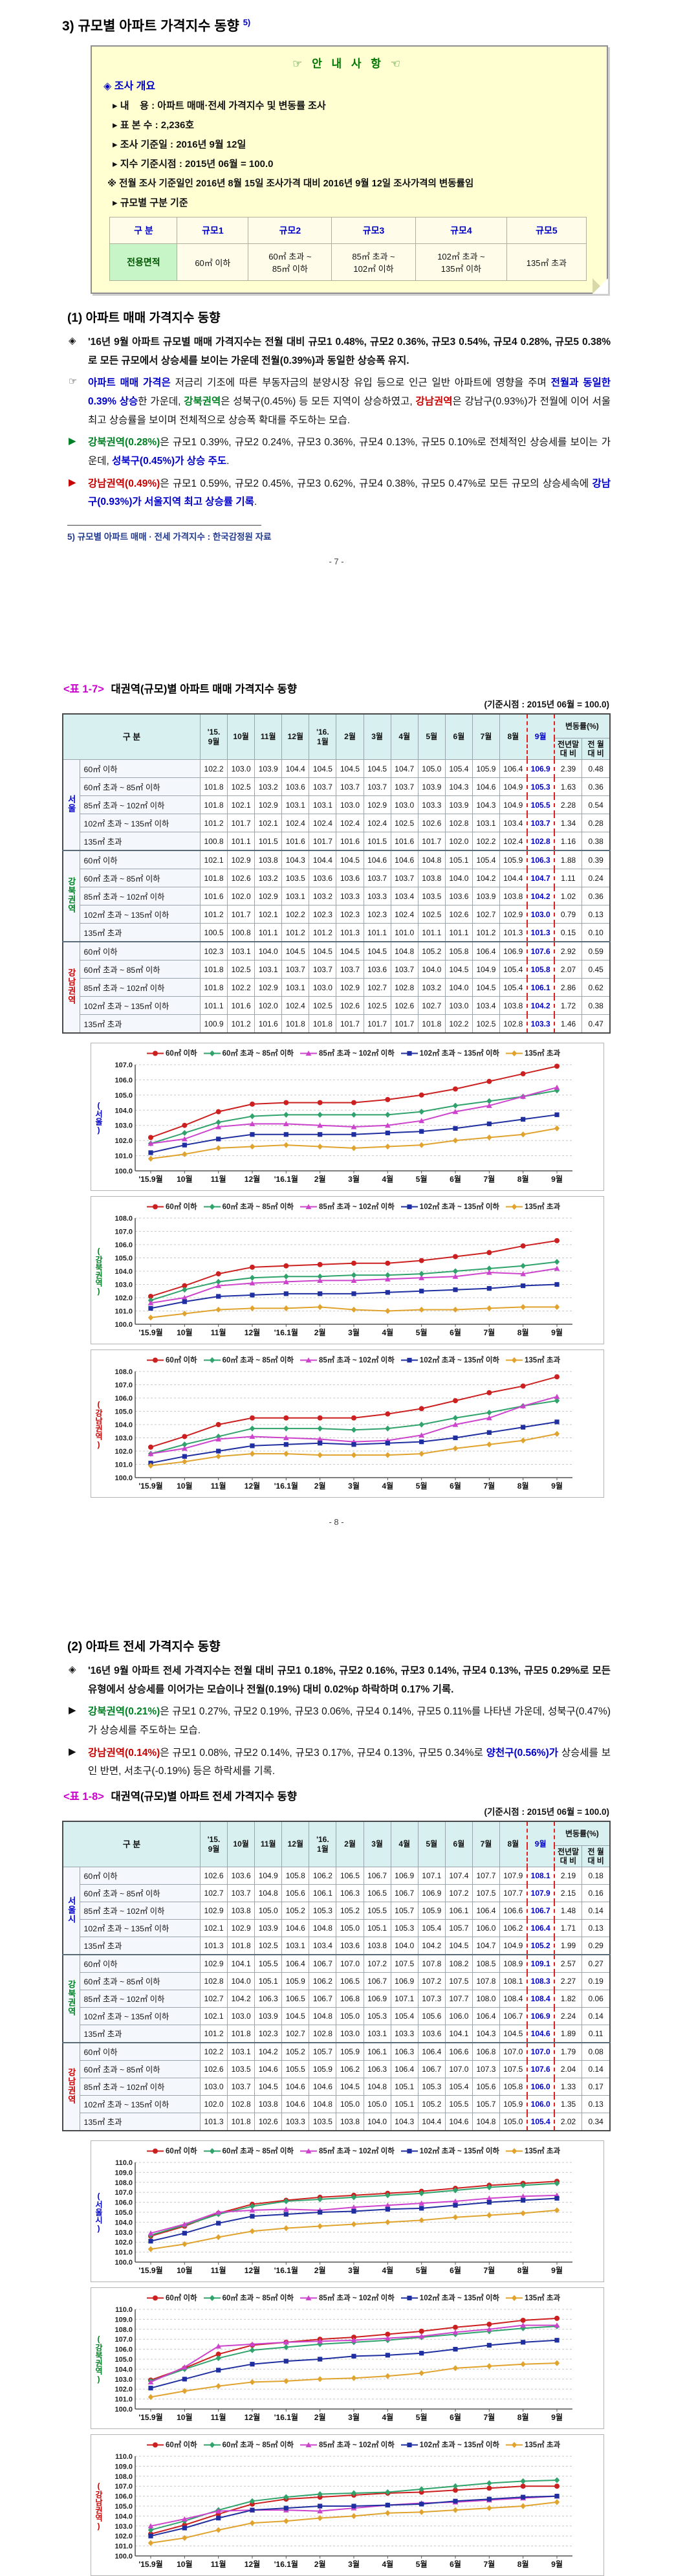  What do you see at coordinates (295, 2104) in the screenshot?
I see `index-value-cell: 104.6` at bounding box center [295, 2104].